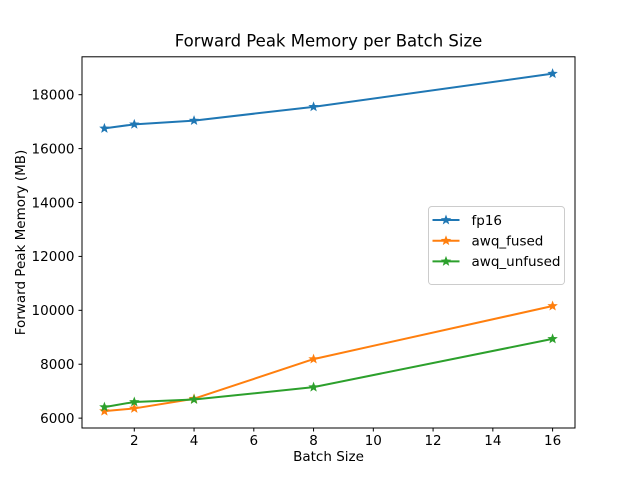 This screenshot has width=640, height=480. I want to click on y-tick-label: 12000, so click(53, 257).